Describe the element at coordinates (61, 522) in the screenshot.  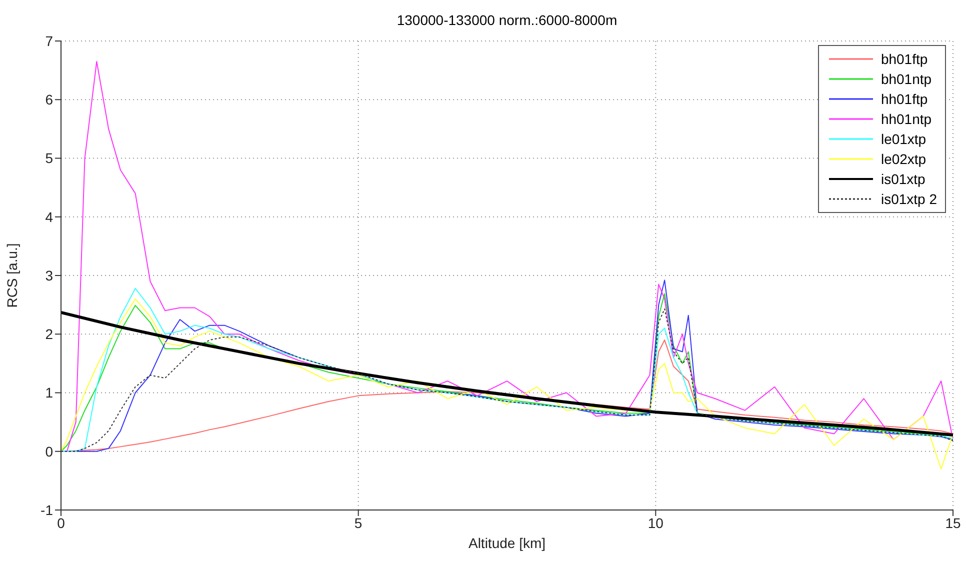
I see `x-tick-label: 0` at that location.